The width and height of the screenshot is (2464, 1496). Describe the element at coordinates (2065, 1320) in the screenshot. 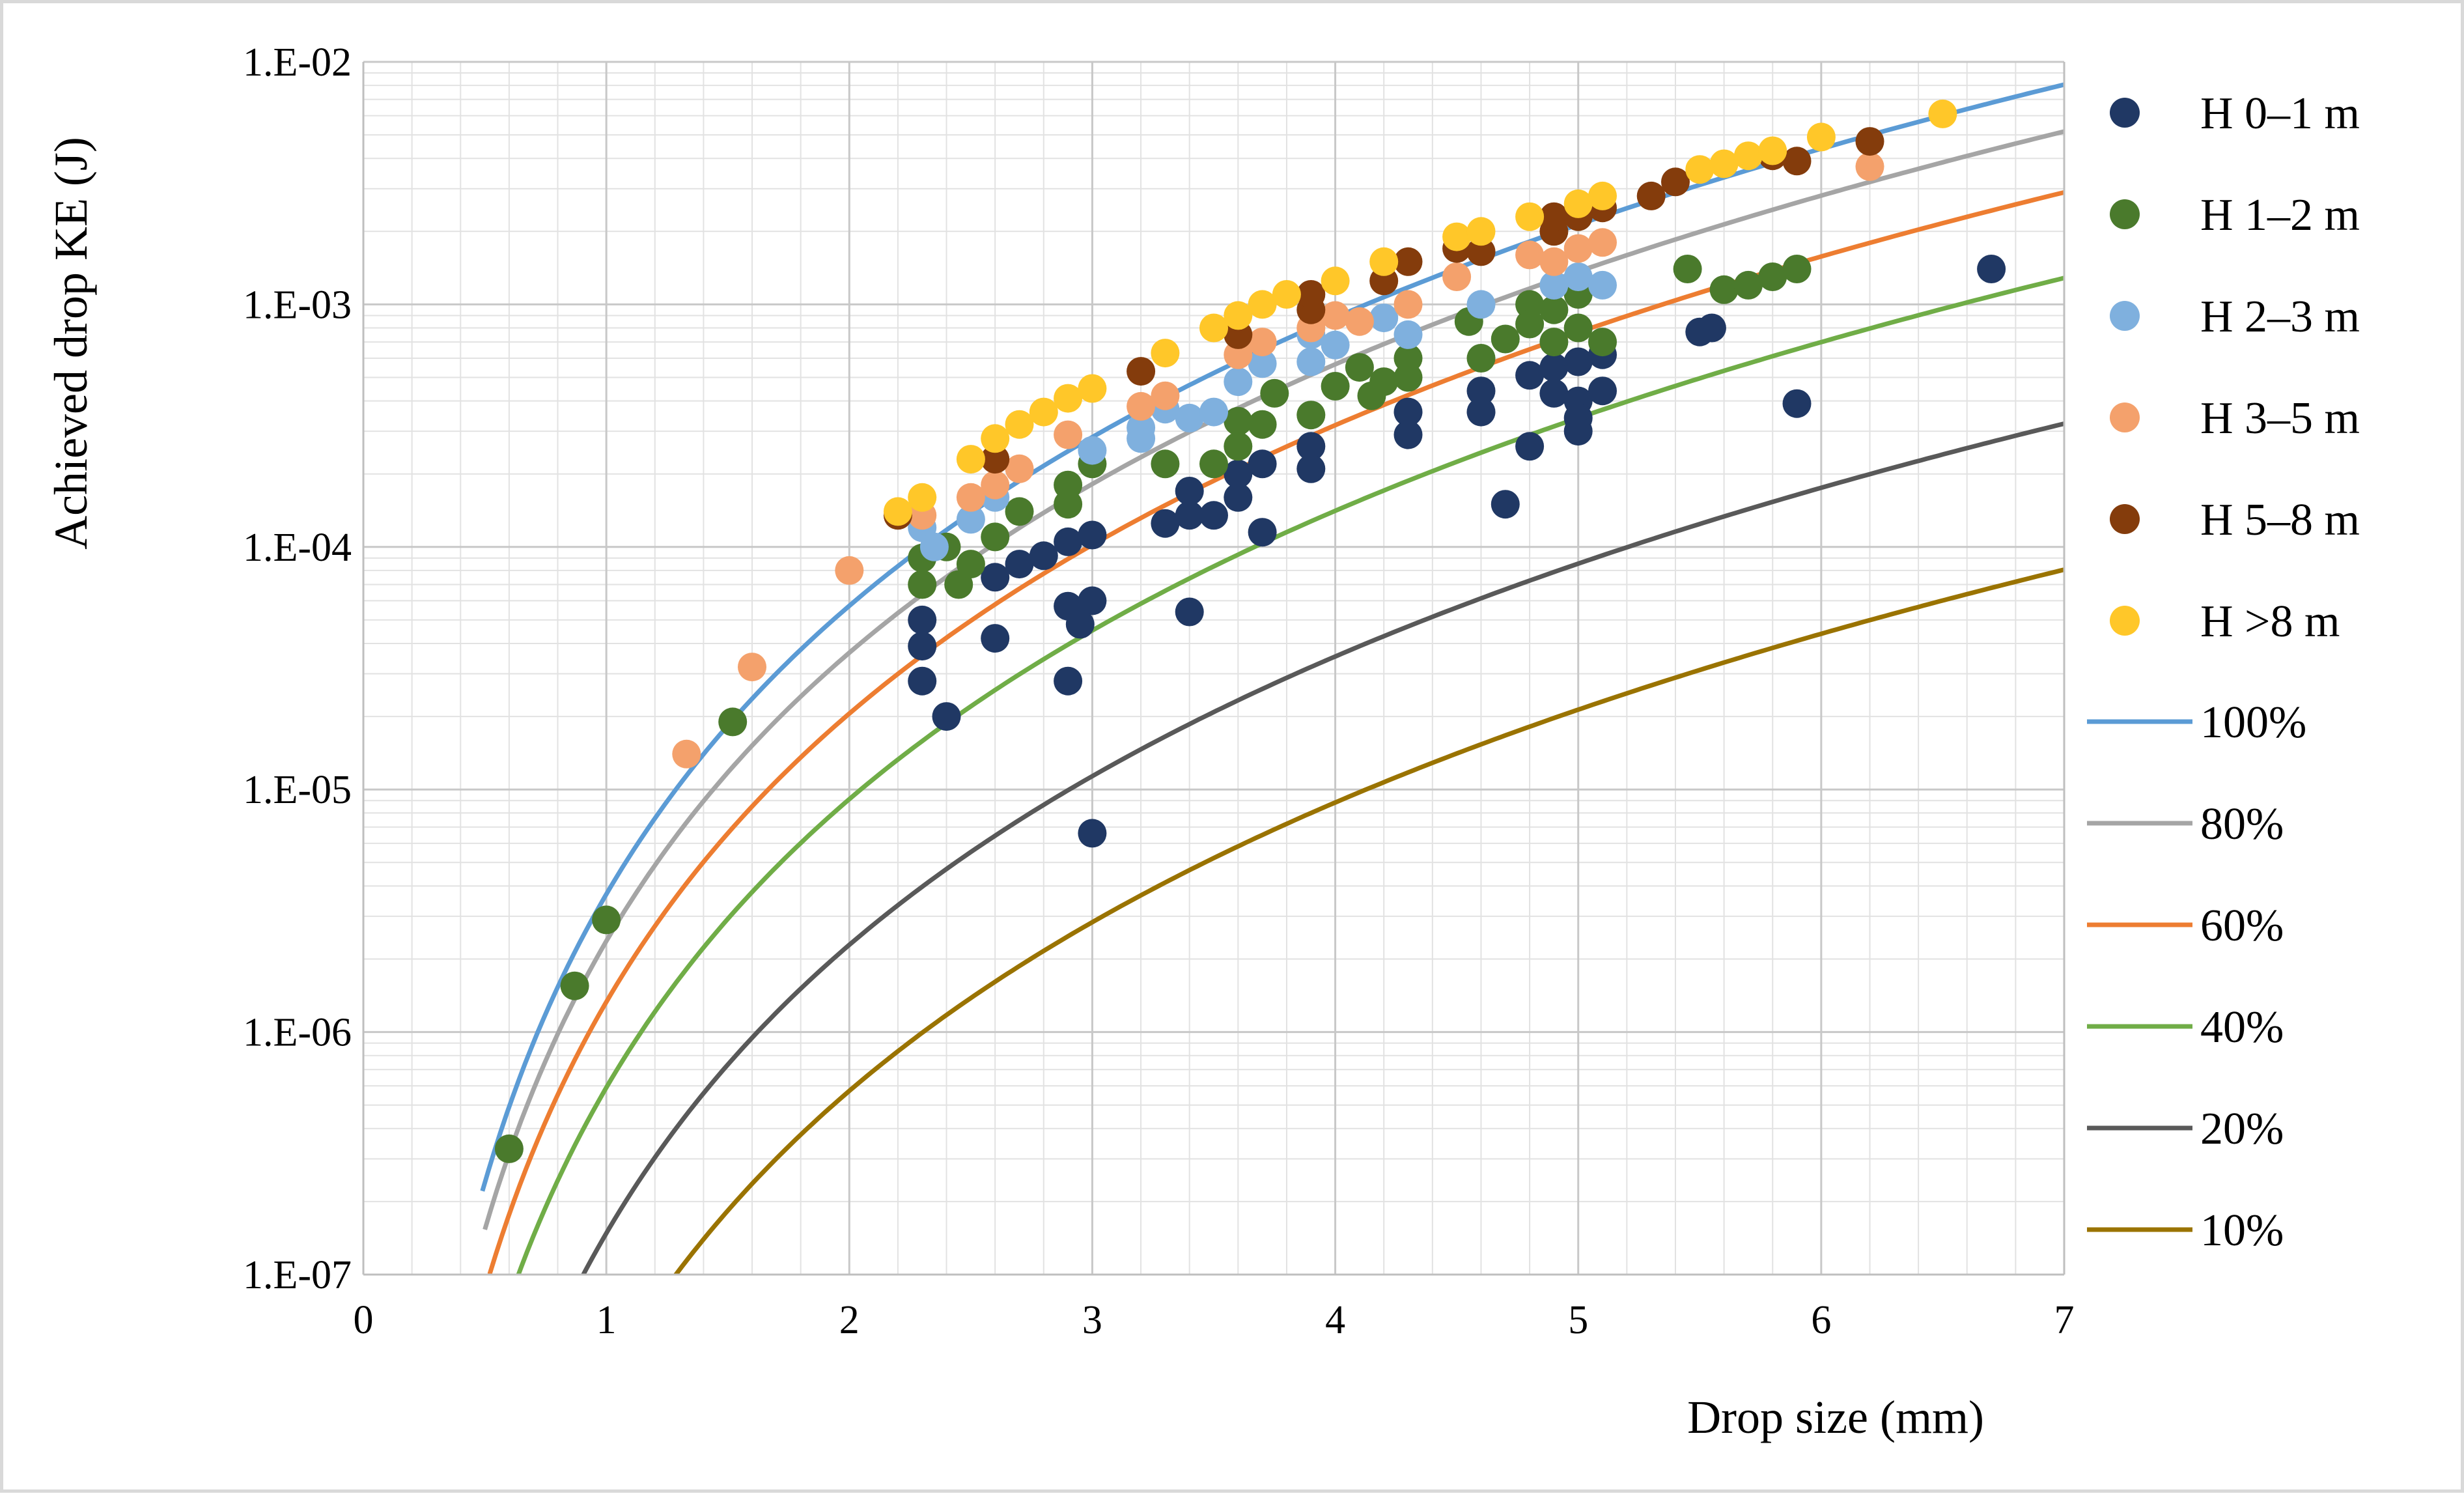

I see `x-tick-label: 7` at that location.